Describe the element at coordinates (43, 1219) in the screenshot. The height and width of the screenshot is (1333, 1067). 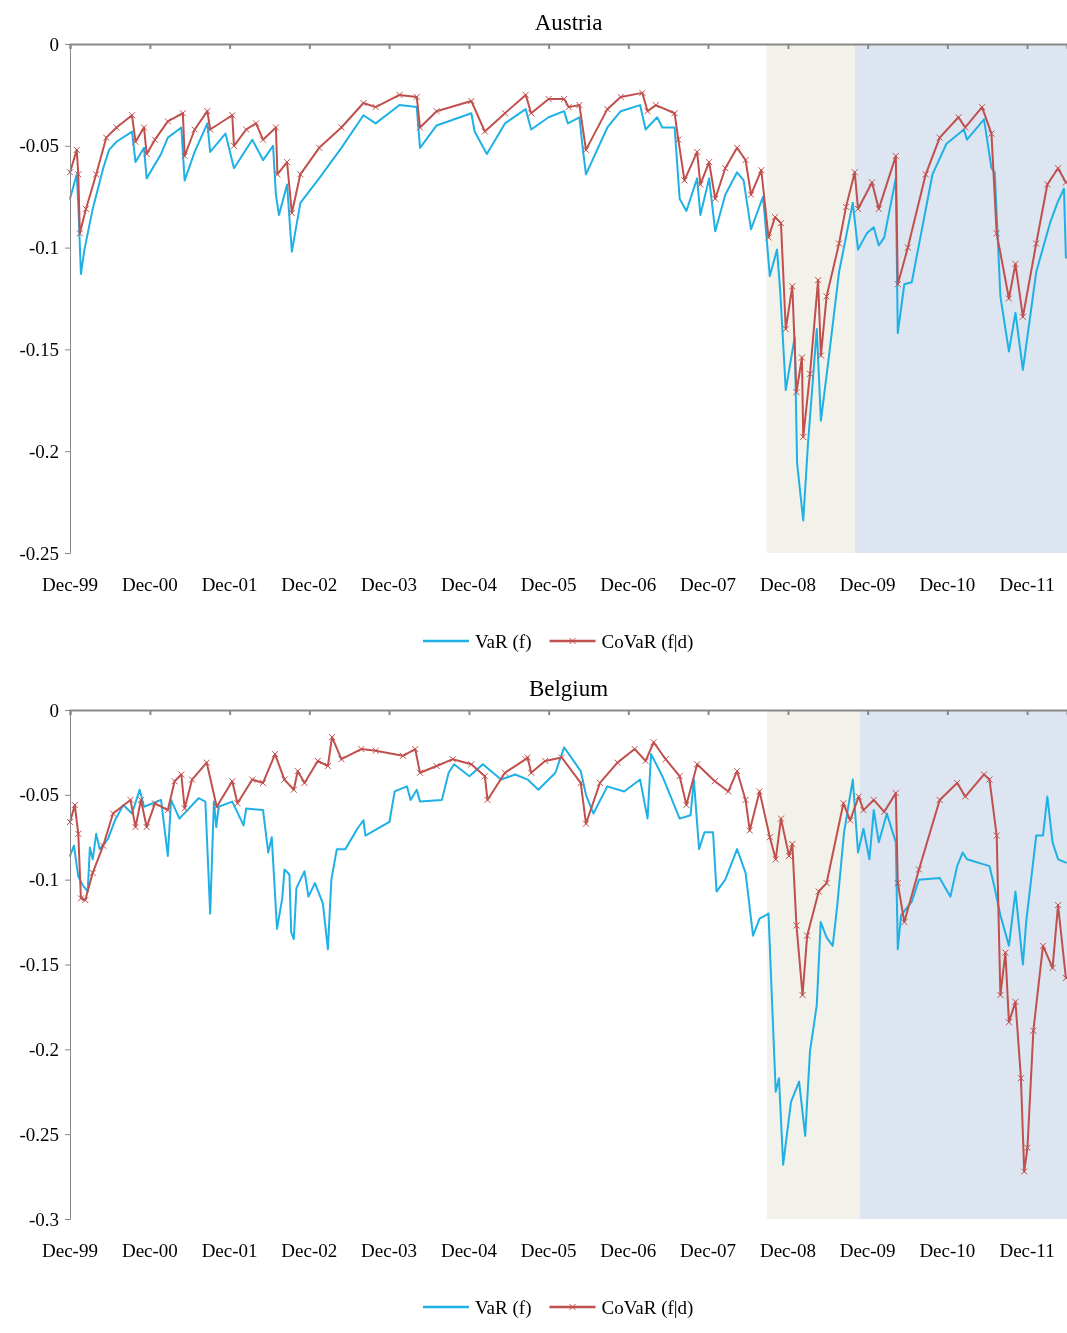
I see `y-tick-label: -0.3` at that location.